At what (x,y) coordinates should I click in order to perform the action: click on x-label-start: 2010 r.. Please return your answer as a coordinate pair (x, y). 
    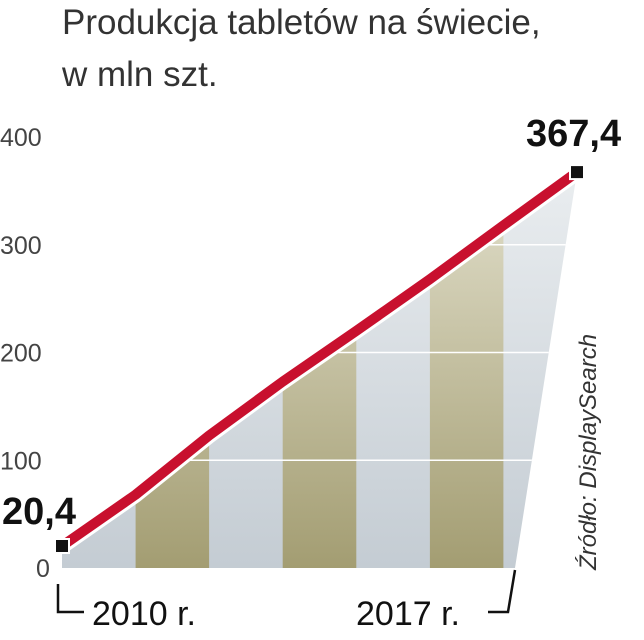
    Looking at the image, I should click on (144, 614).